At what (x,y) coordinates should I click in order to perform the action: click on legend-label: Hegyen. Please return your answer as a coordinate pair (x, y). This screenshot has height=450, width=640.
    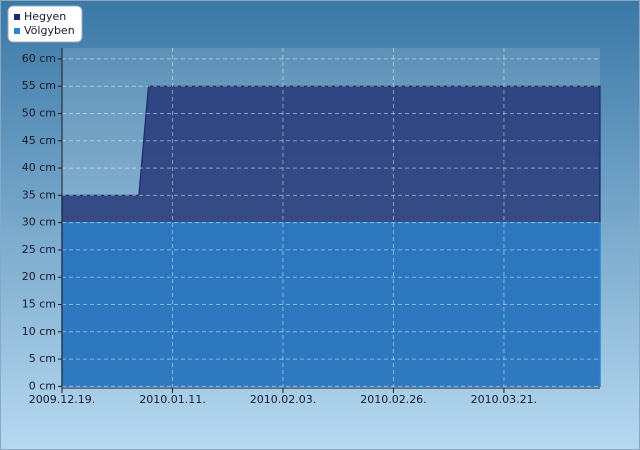
    Looking at the image, I should click on (45, 16).